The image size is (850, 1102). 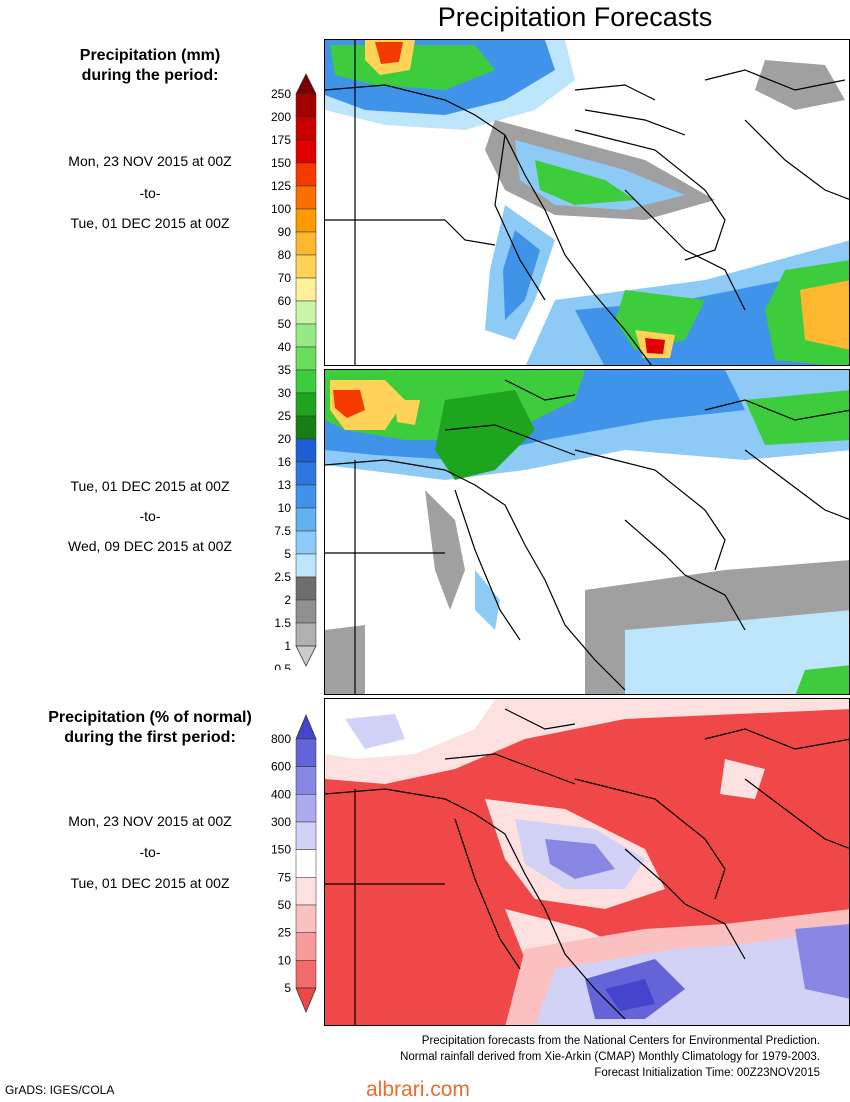 I want to click on scale-tick-label: 800, so click(x=281, y=739).